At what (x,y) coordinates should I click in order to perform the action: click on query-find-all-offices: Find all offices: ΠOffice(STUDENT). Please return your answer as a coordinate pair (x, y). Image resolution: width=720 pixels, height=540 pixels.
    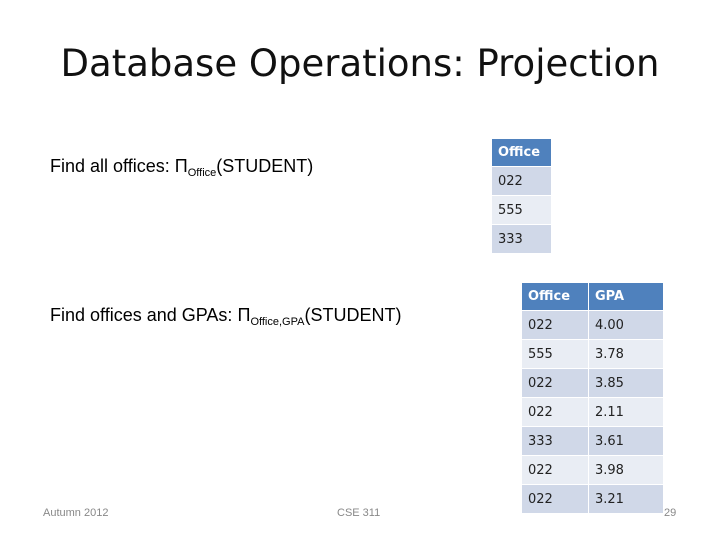
    Looking at the image, I should click on (181, 167).